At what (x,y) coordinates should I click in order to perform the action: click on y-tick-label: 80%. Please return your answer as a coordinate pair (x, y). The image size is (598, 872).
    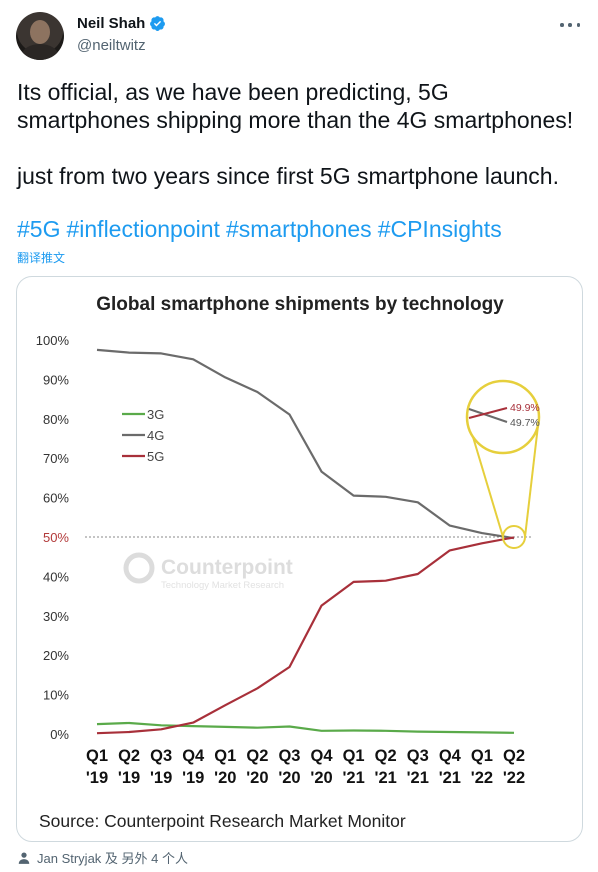
    Looking at the image, I should click on (56, 419).